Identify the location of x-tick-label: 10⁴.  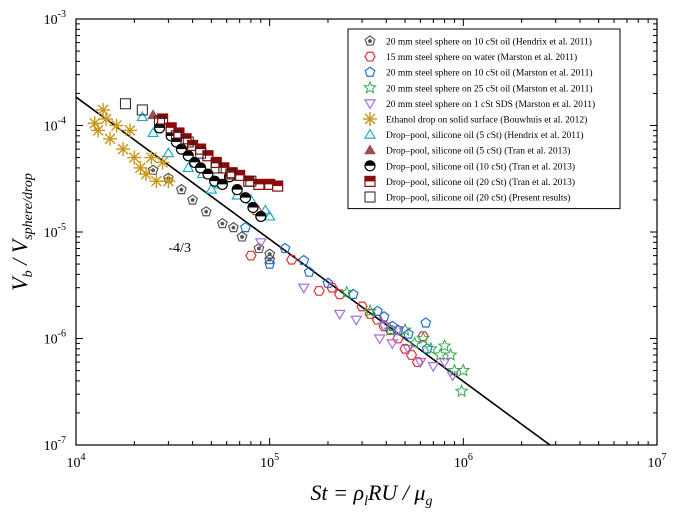
(76, 461).